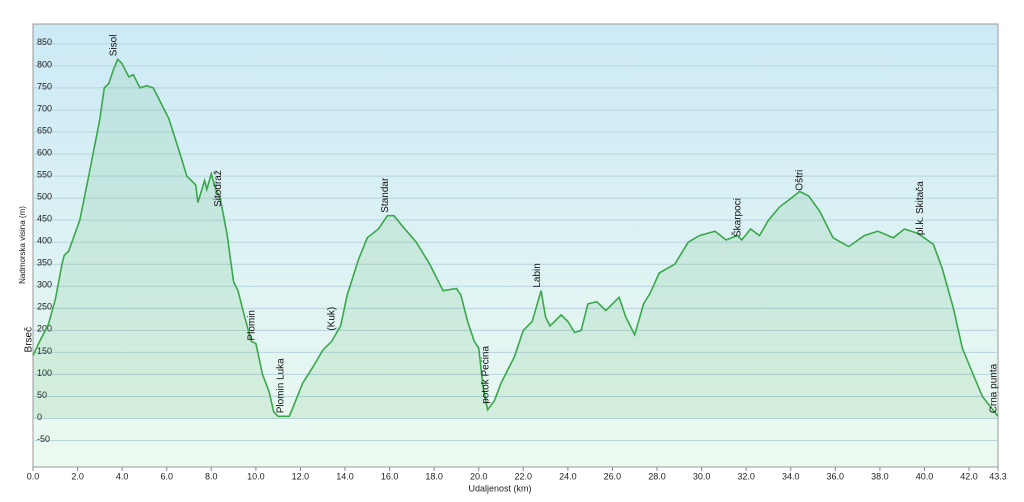 Image resolution: width=1024 pixels, height=502 pixels. Describe the element at coordinates (44, 42) in the screenshot. I see `y-tick-label: 850` at that location.